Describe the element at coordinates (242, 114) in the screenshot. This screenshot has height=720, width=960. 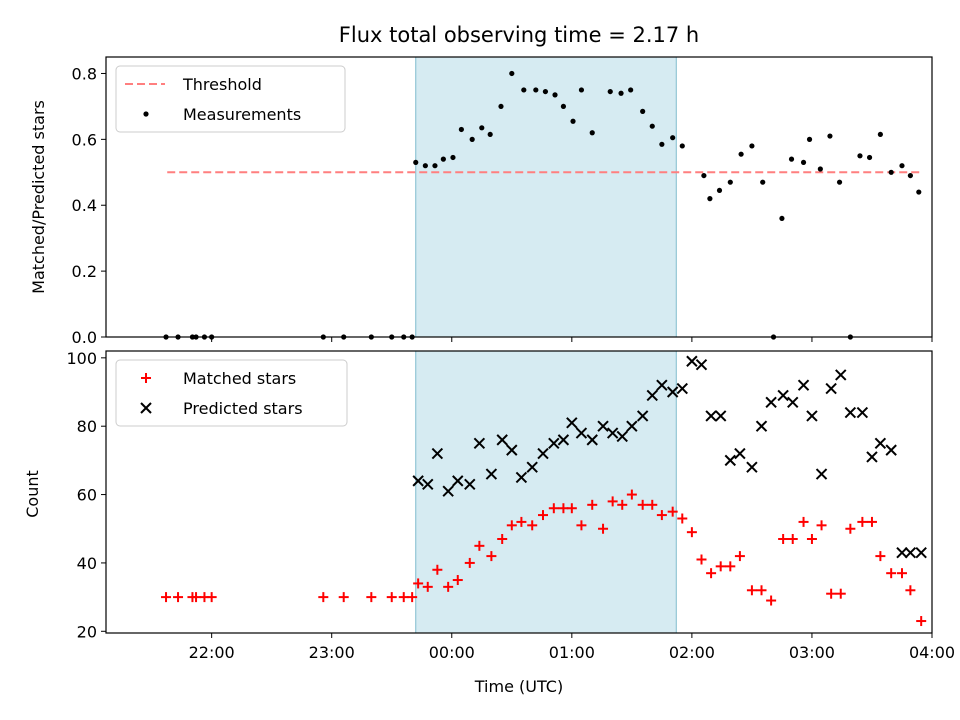
I see `legend-label: Measurements` at that location.